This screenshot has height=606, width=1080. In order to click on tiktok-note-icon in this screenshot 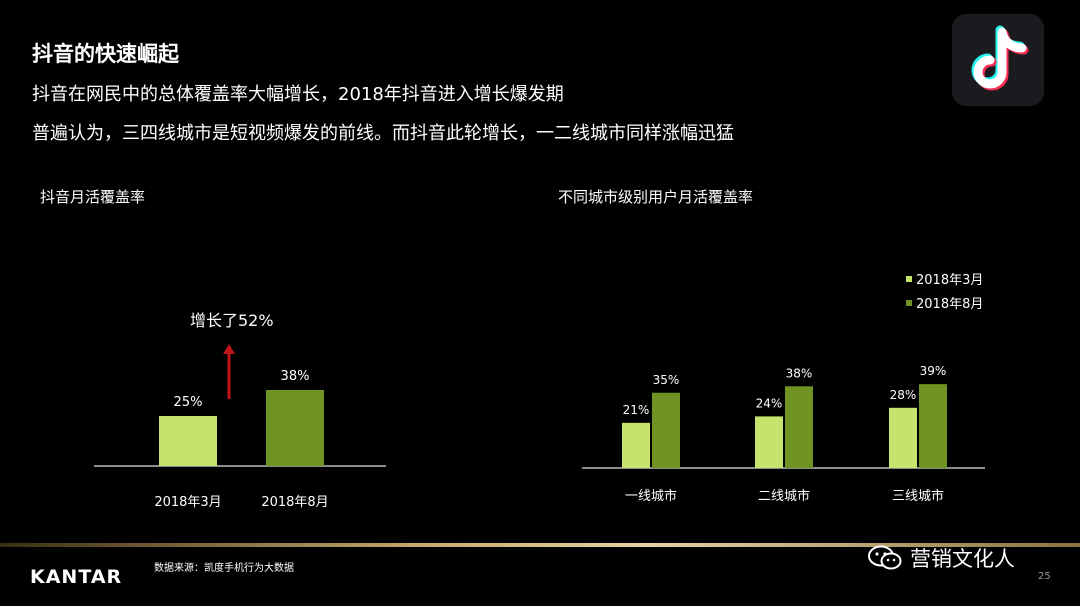, I will do `click(1000, 58)`.